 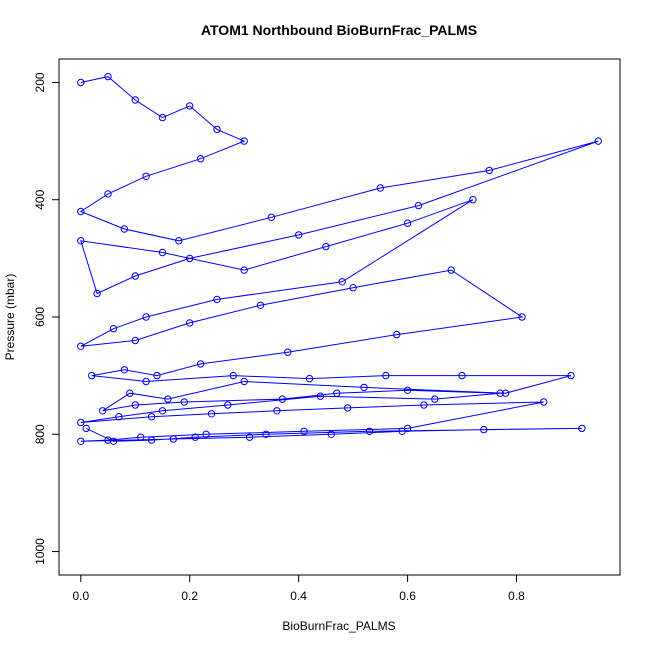 I want to click on y-tick-label: 400, so click(x=40, y=199).